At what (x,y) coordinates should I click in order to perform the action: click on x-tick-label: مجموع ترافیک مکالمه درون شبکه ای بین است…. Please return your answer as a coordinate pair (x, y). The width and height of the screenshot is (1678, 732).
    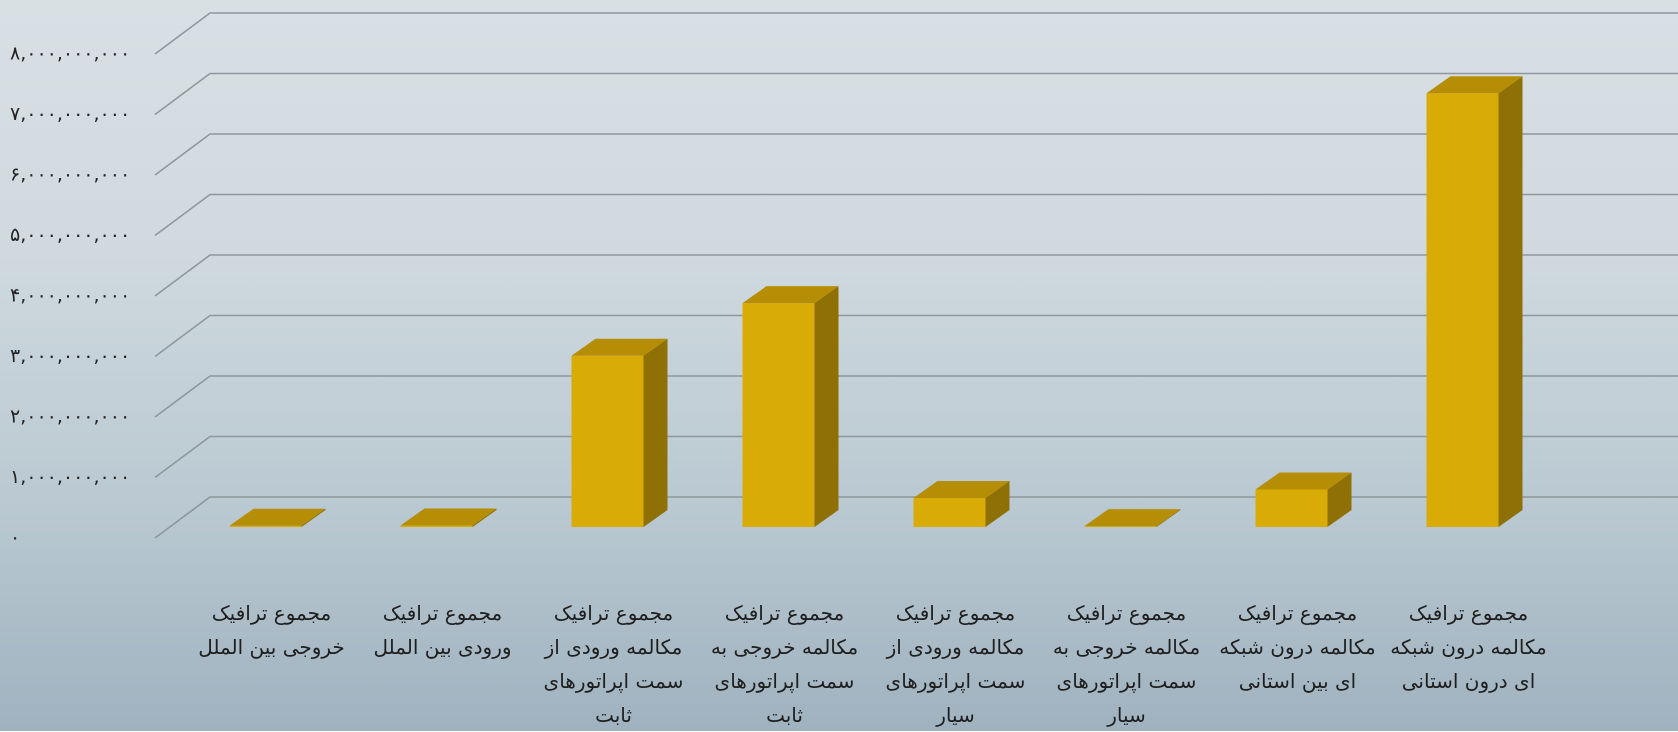
    Looking at the image, I should click on (1297, 647).